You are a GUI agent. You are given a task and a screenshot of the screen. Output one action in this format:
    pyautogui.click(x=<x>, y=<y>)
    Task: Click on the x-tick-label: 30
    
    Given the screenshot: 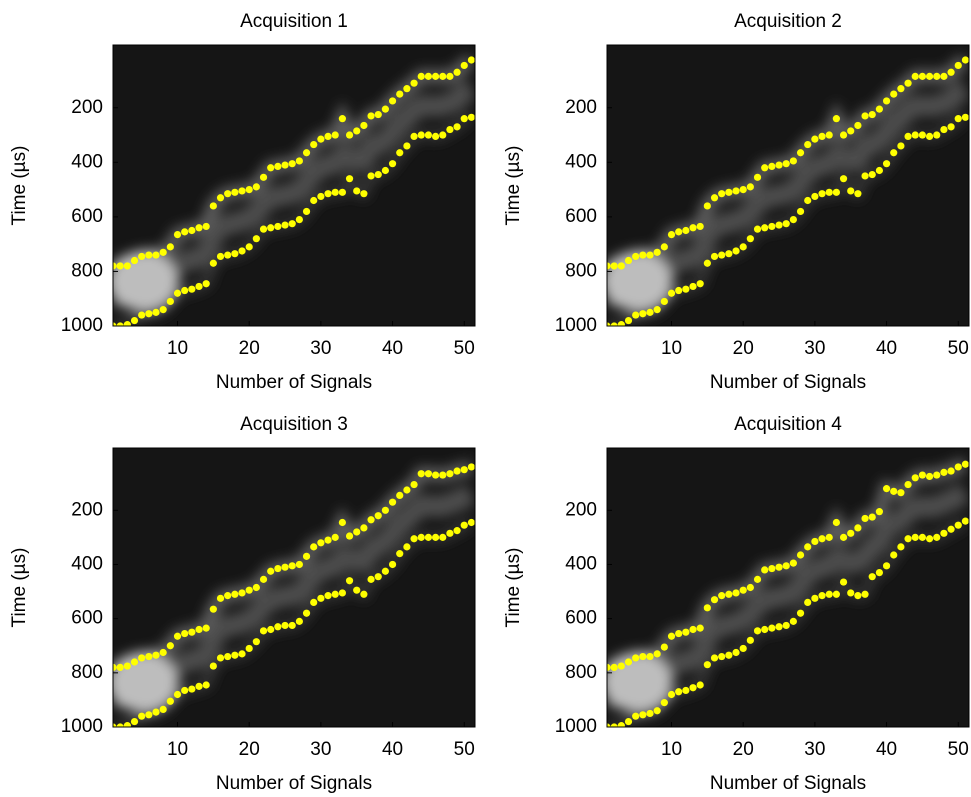 What is the action you would take?
    pyautogui.click(x=814, y=749)
    